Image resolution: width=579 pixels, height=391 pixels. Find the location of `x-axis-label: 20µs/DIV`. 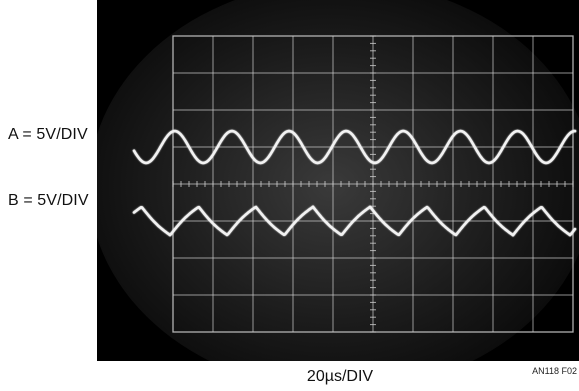

x-axis-label: 20µs/DIV is located at coordinates (340, 376).